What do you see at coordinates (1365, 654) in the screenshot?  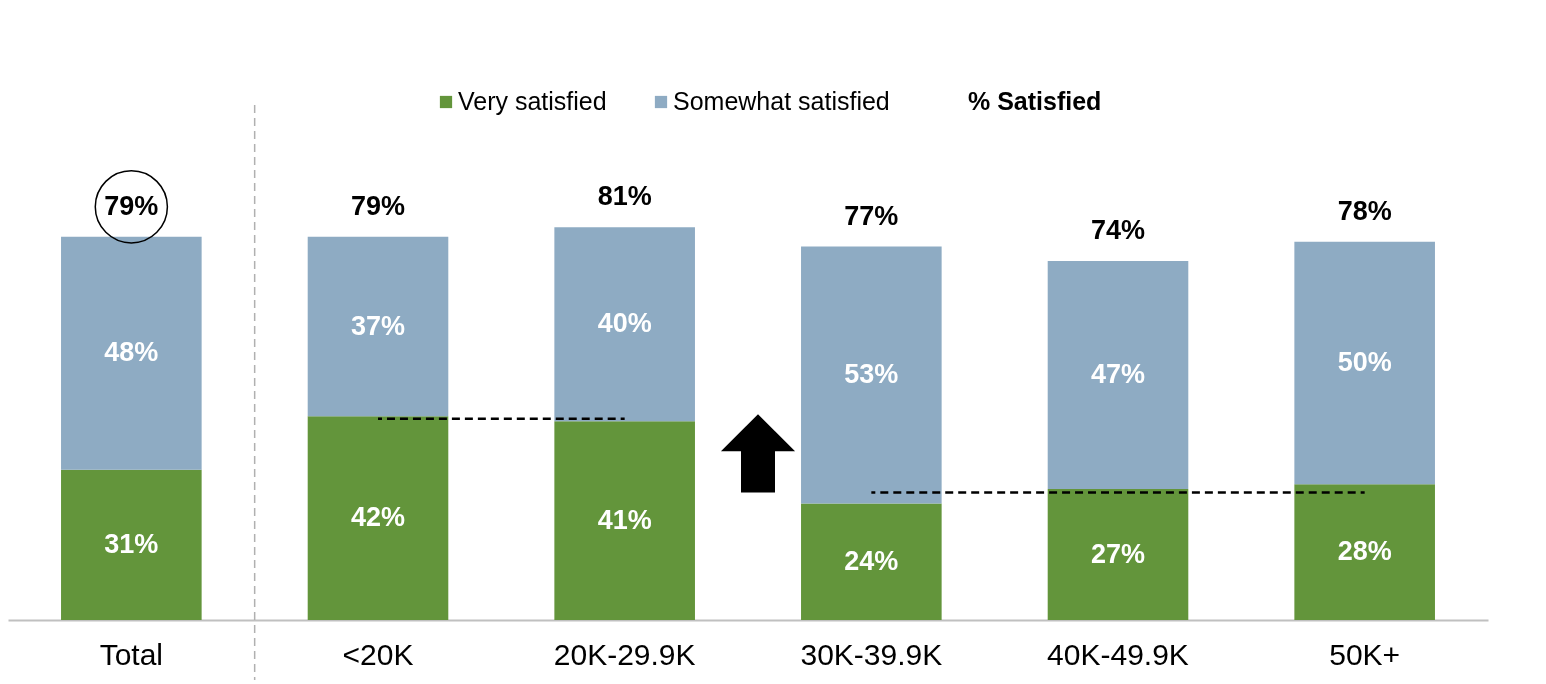 I see `x-tick-label: 50K+` at bounding box center [1365, 654].